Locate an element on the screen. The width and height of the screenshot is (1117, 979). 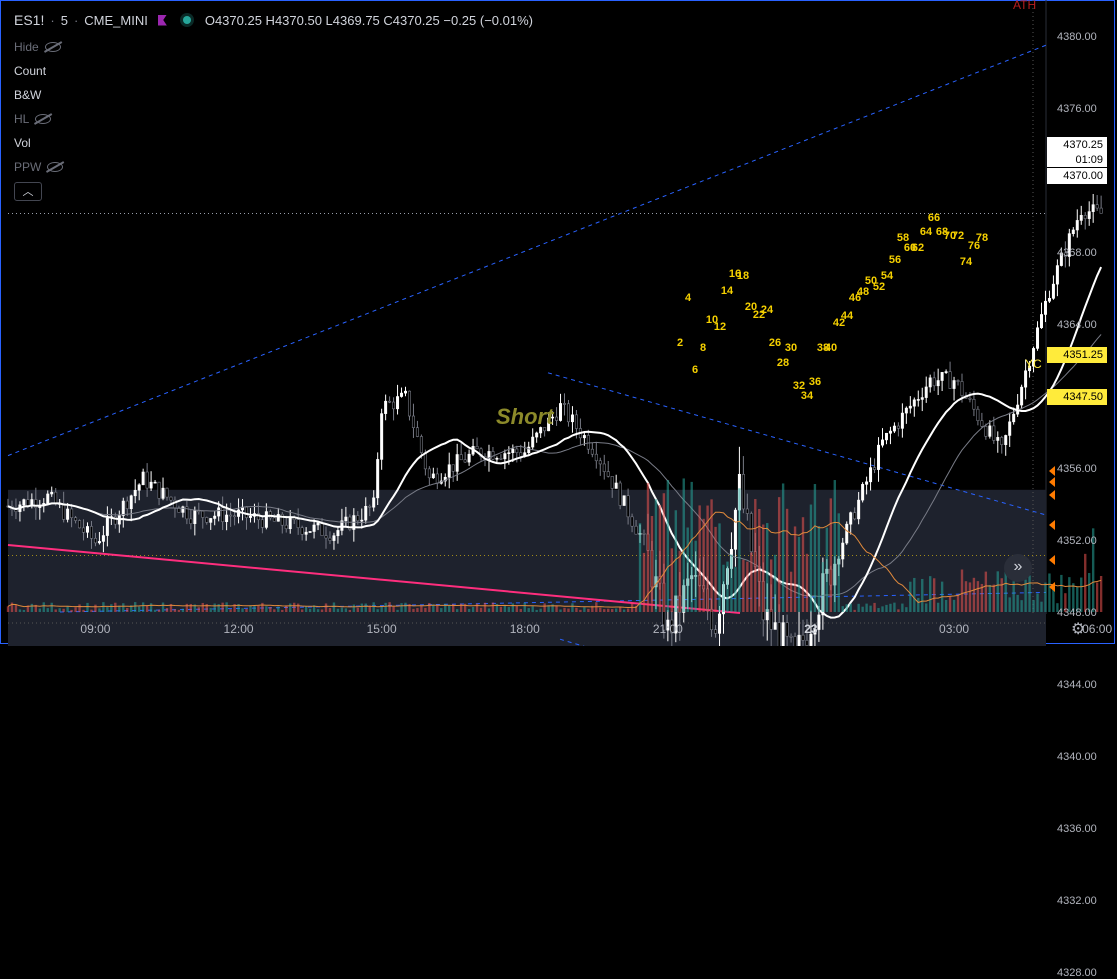
yc-annotation: YC is located at coordinates (1033, 364).